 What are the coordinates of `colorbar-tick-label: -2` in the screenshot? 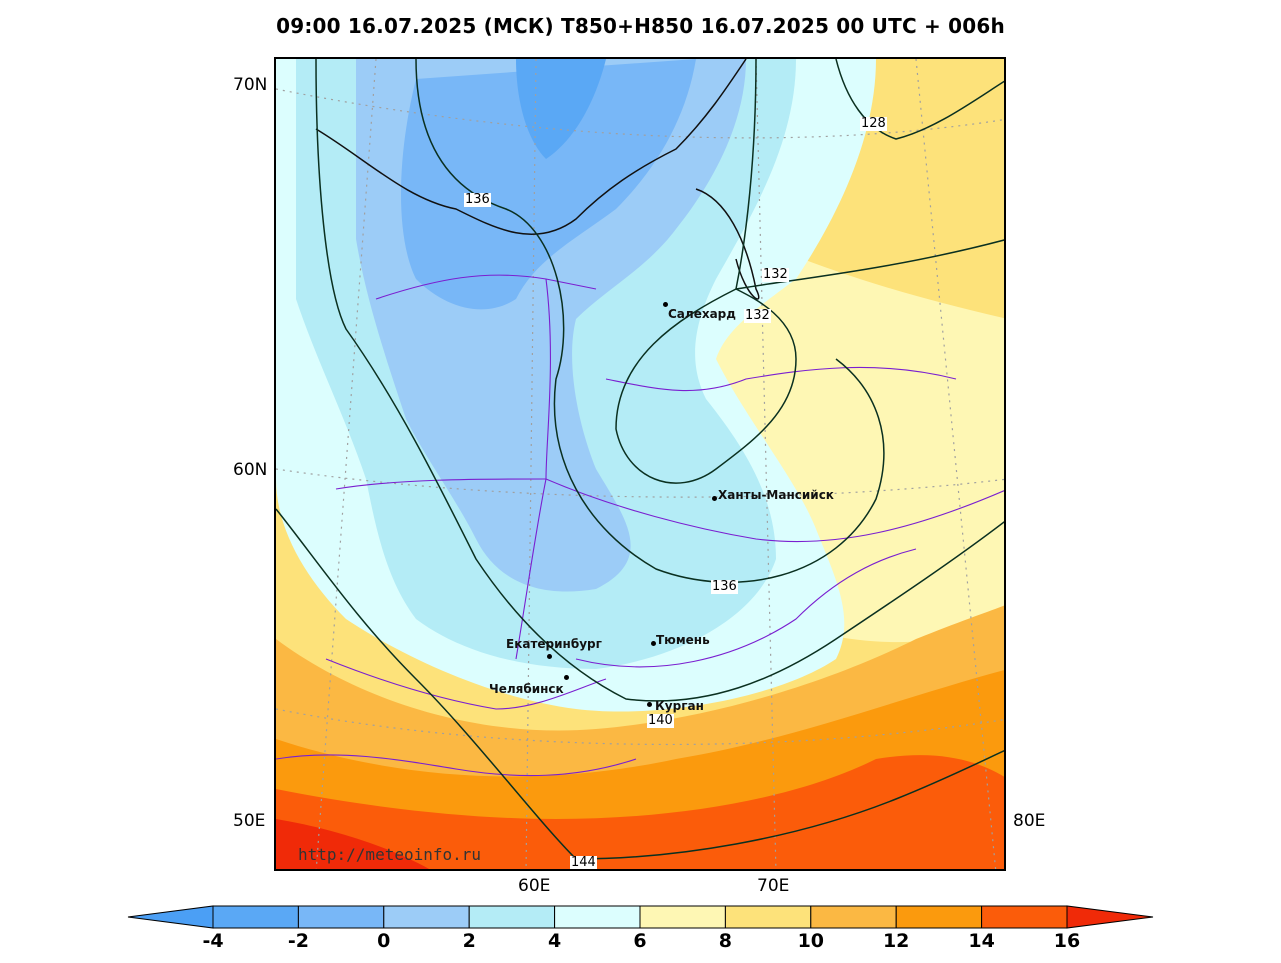 It's located at (298, 941).